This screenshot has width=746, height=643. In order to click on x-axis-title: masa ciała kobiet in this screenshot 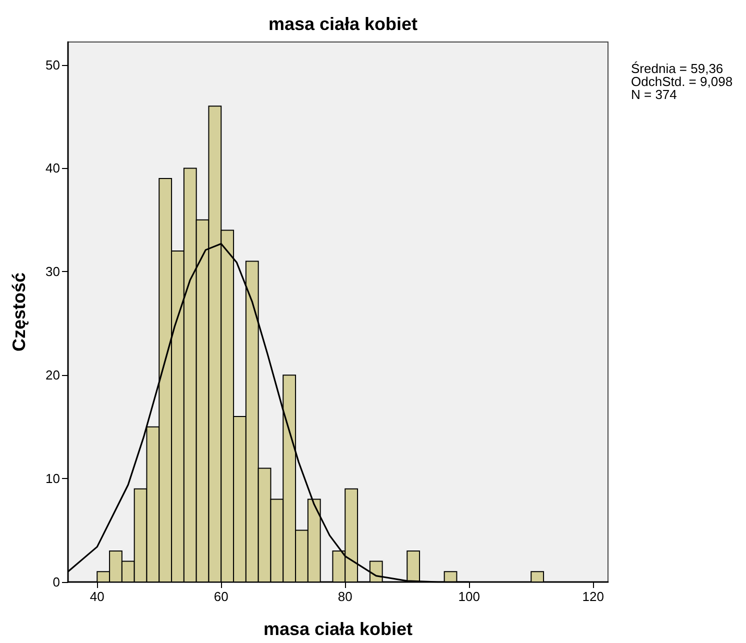, I will do `click(338, 629)`.